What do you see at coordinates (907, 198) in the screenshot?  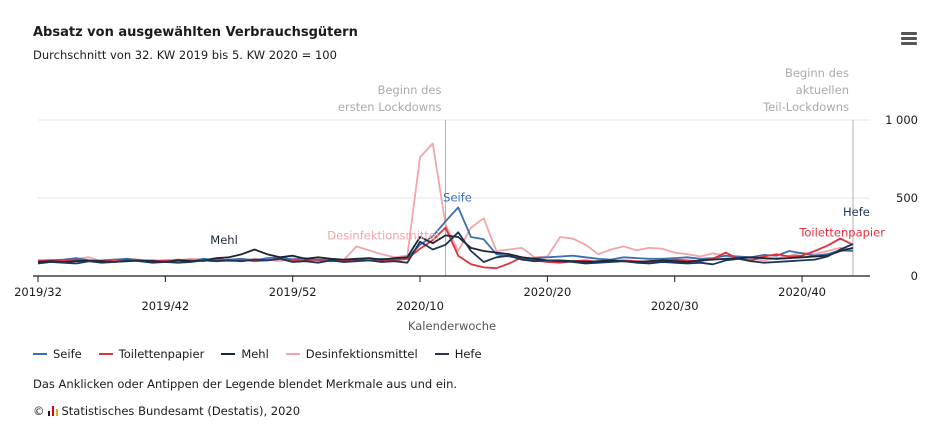 I see `y-tick-label: 500` at bounding box center [907, 198].